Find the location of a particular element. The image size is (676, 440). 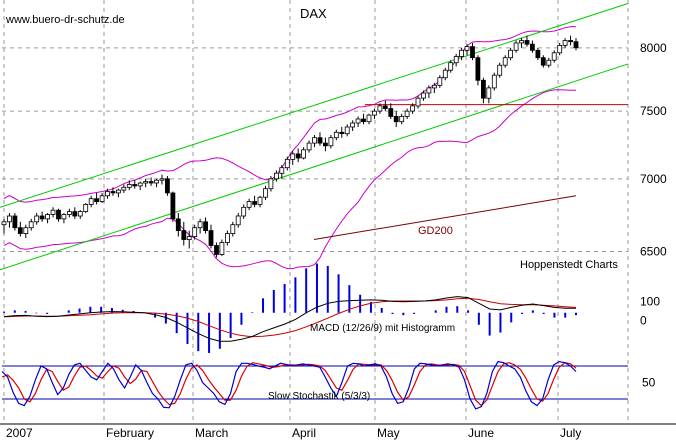

stoch-tick-label: 50 is located at coordinates (649, 383).